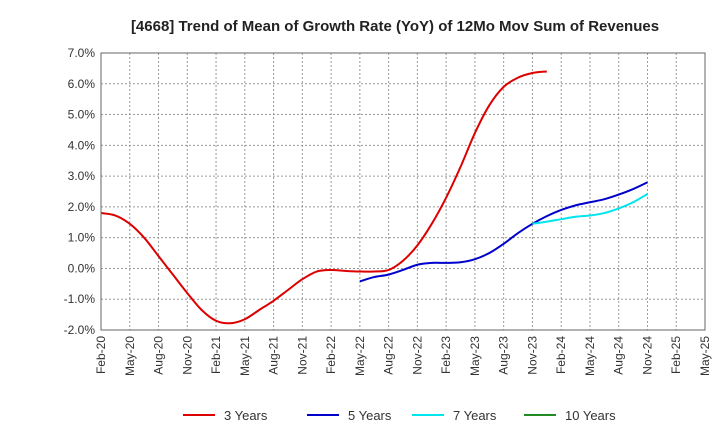 This screenshot has width=720, height=440. Describe the element at coordinates (475, 356) in the screenshot. I see `x-tick-label: May-23` at that location.